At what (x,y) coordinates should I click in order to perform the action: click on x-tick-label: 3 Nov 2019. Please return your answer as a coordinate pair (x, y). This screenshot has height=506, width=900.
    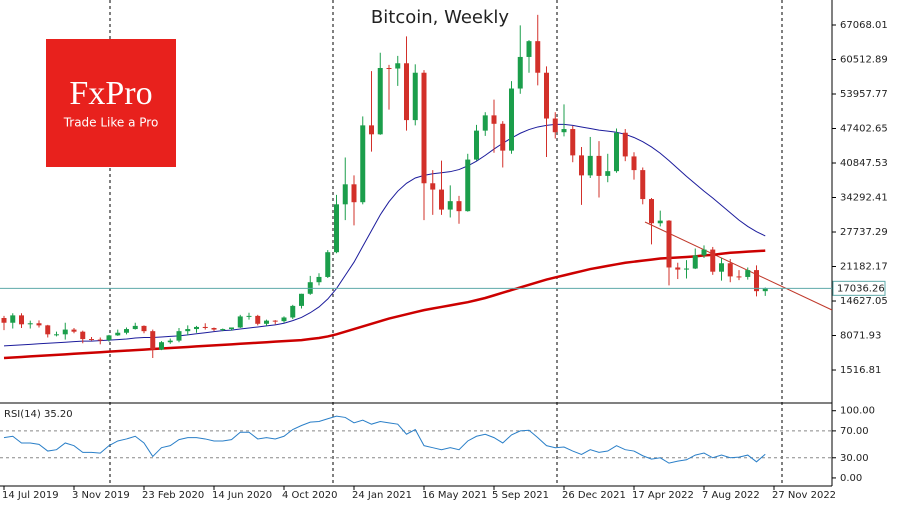
    Looking at the image, I should click on (101, 495).